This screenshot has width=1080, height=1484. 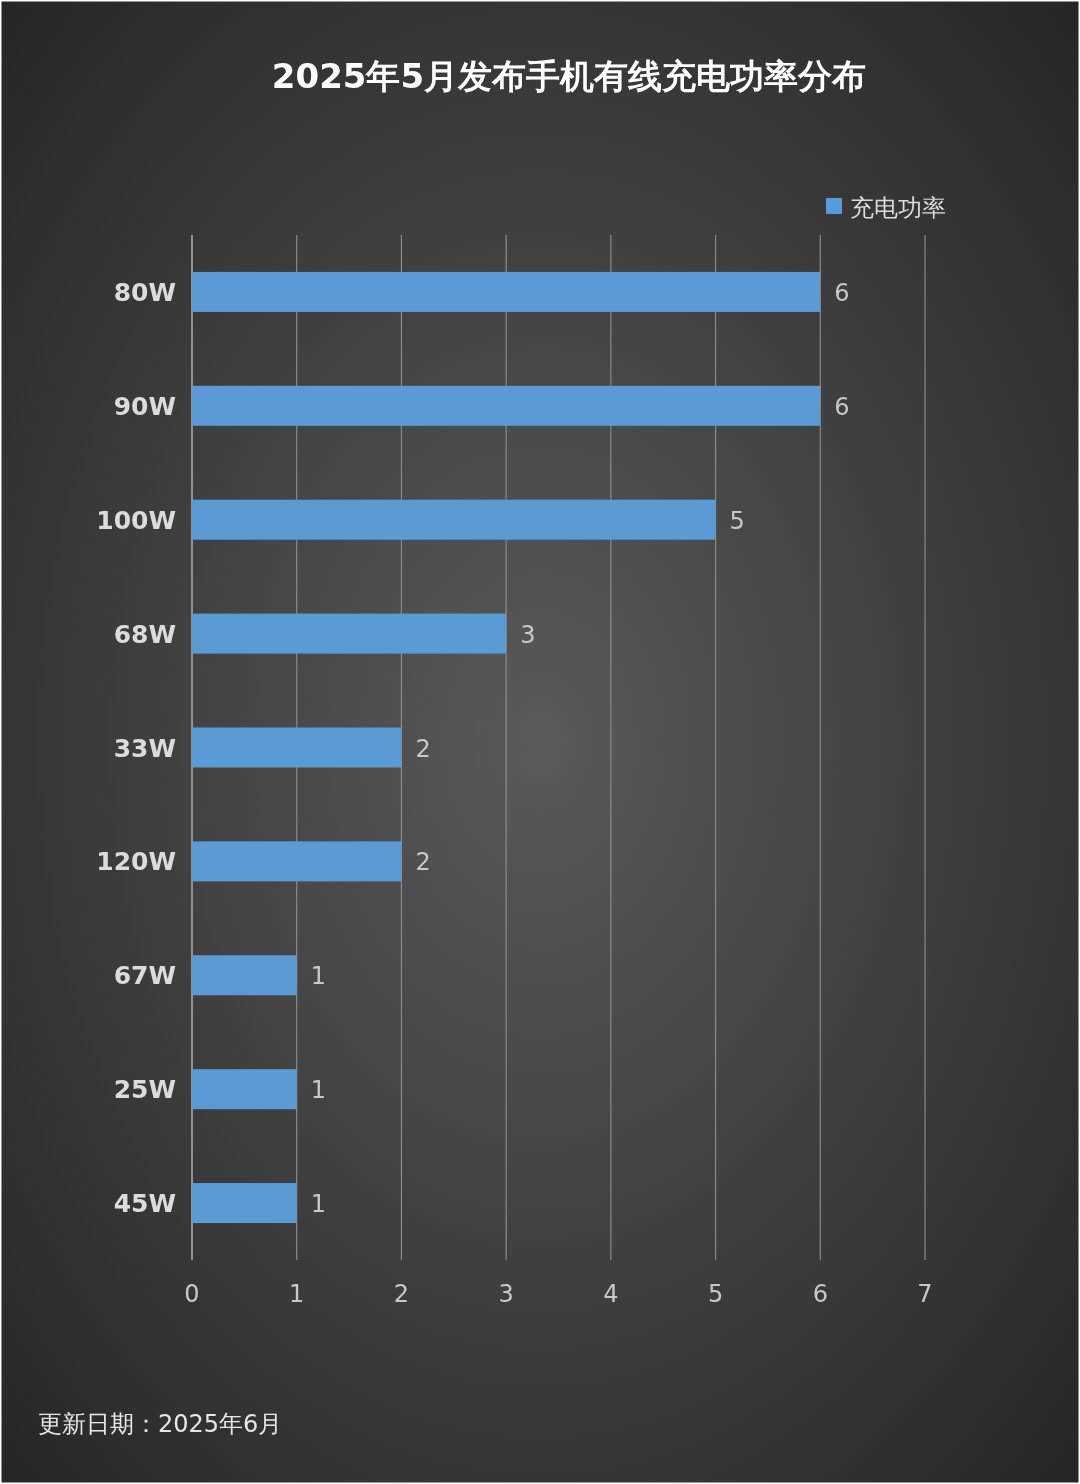 I want to click on x-tick-label: 2, so click(x=401, y=1294).